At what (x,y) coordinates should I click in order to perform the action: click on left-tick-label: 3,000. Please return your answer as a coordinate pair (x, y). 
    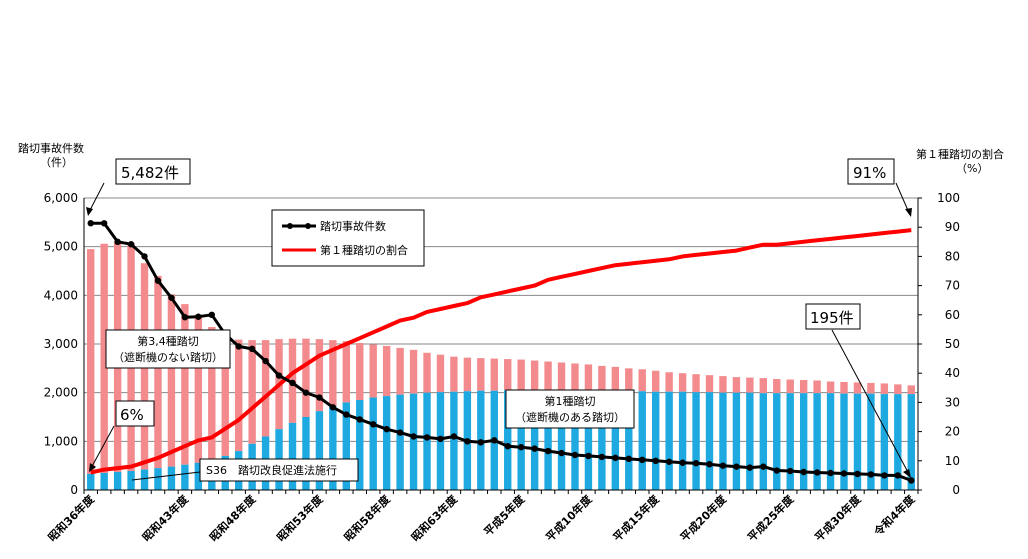
    Looking at the image, I should click on (61, 344).